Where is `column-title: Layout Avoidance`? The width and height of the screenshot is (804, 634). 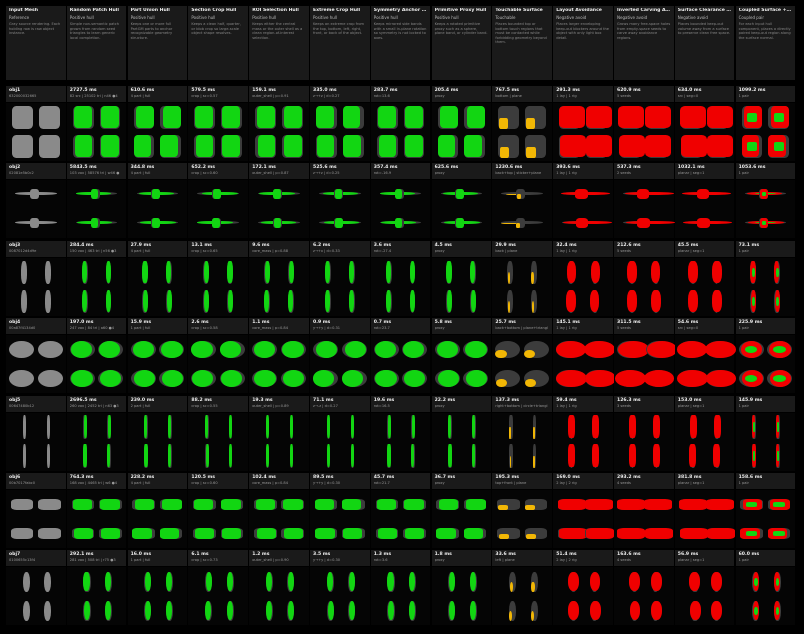 column-title: Layout Avoidance is located at coordinates (579, 10).